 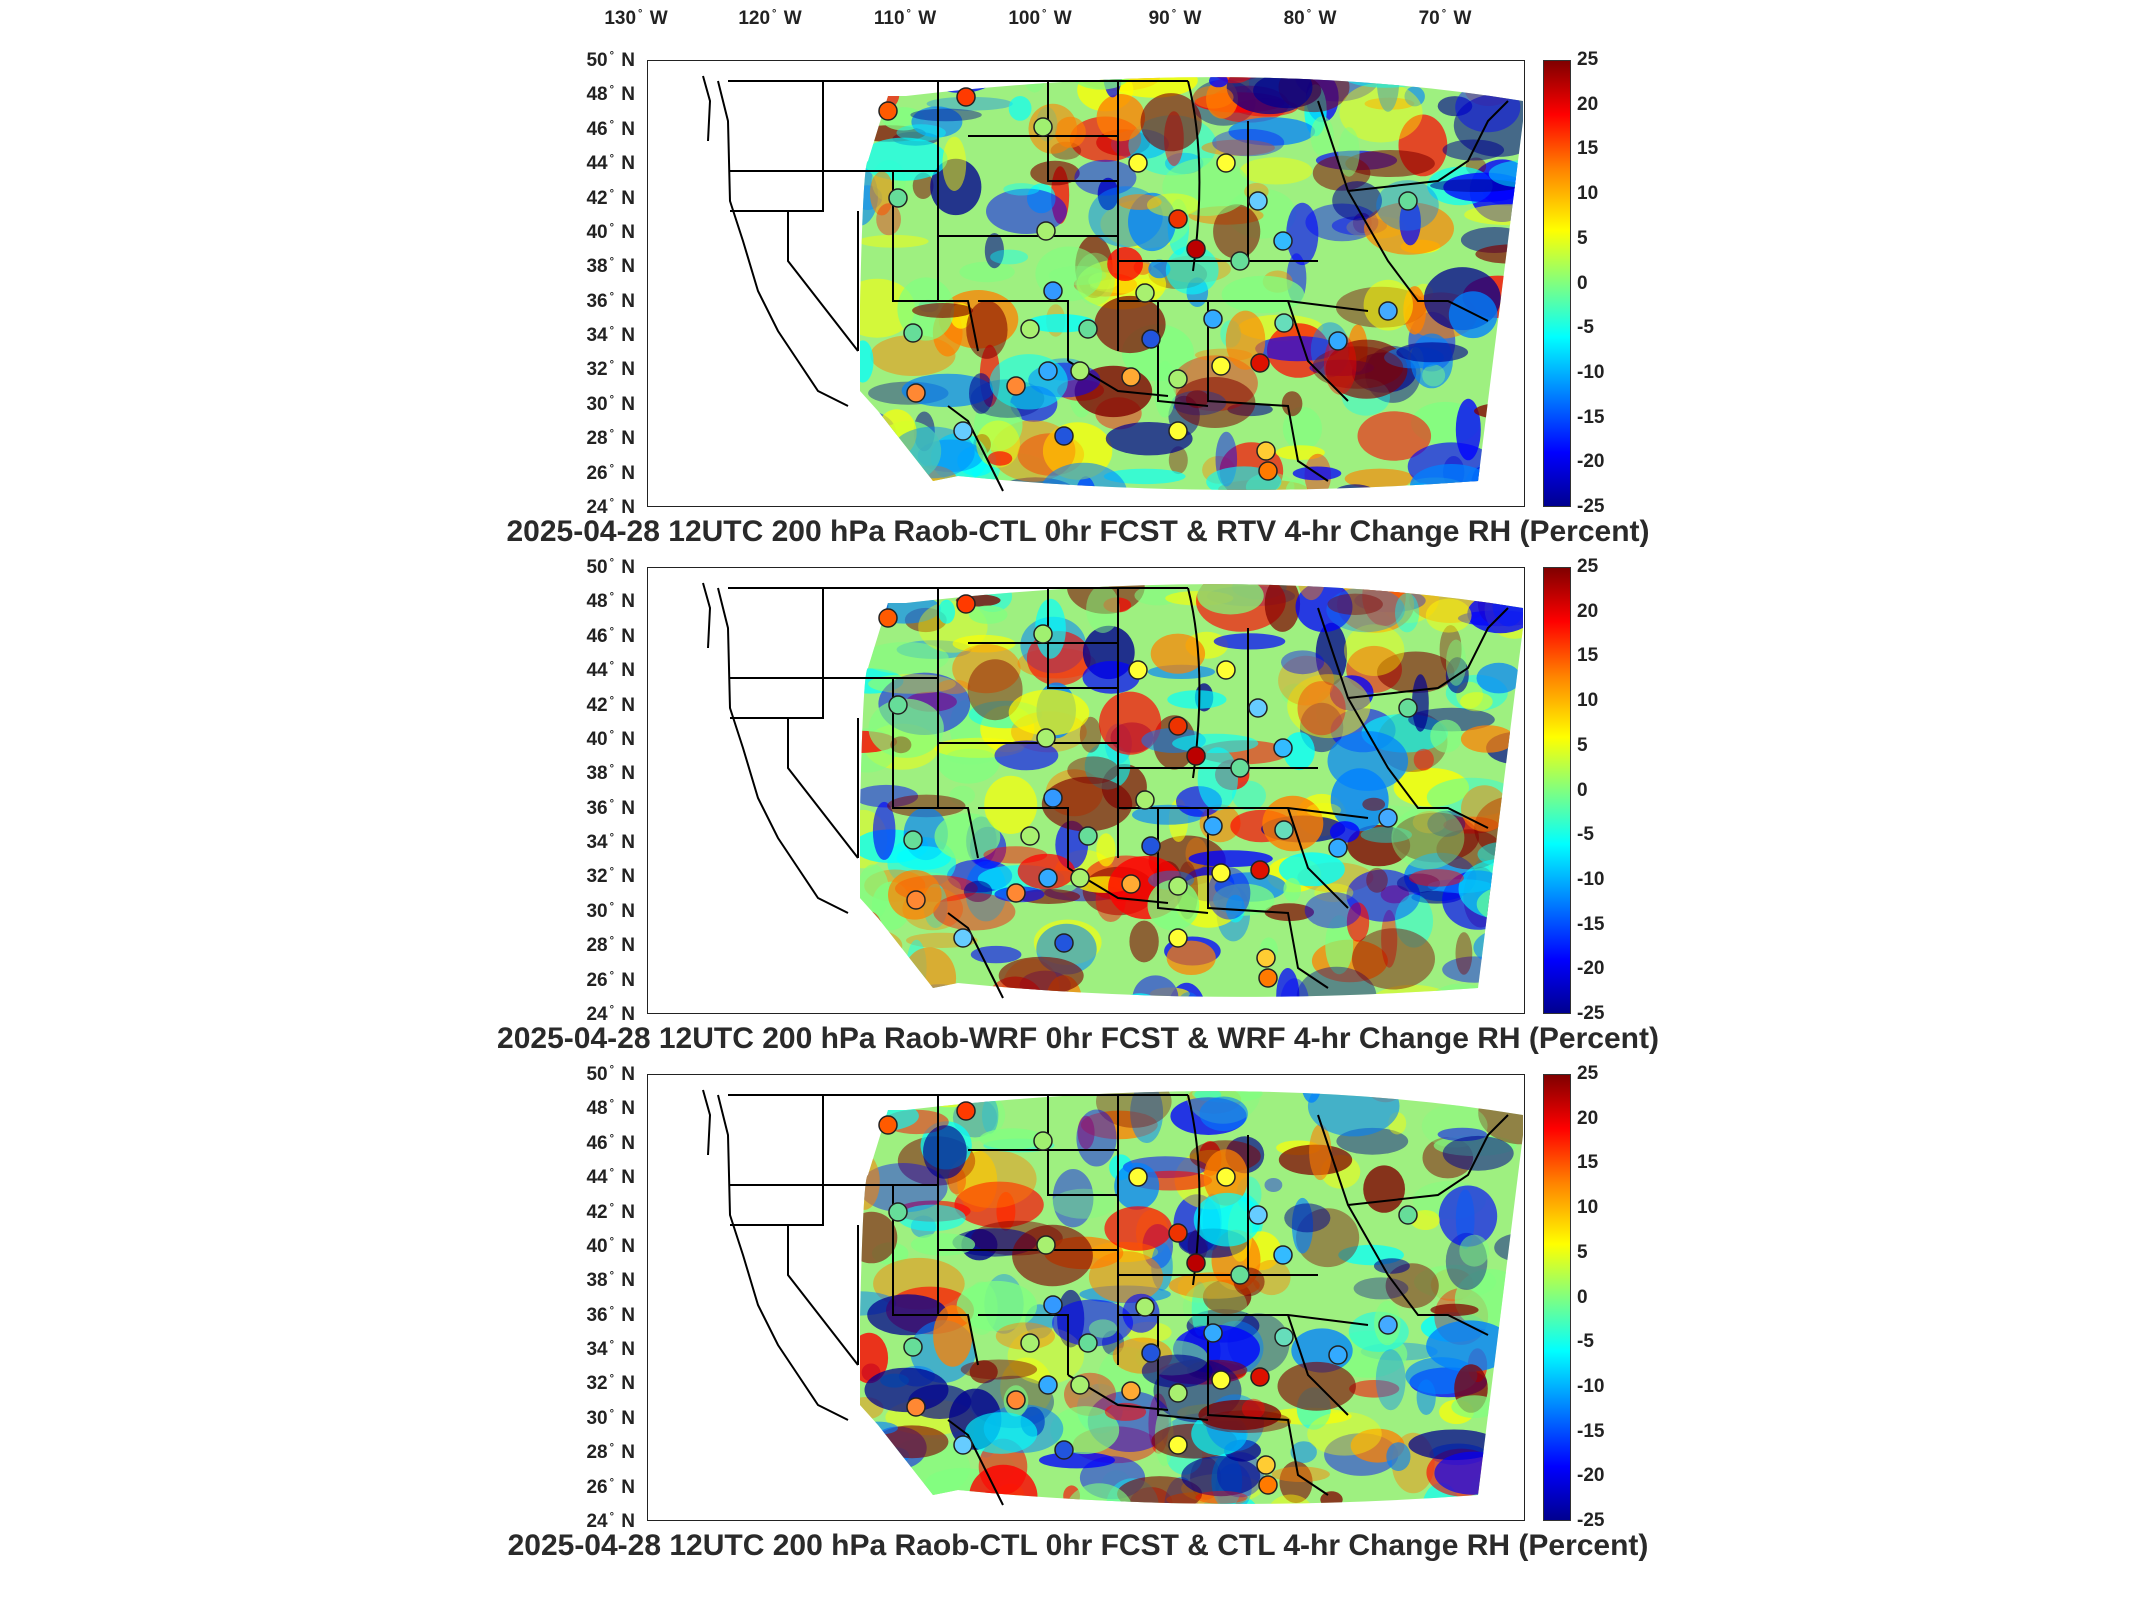 I want to click on lat-label: 26 ° N, so click(x=610, y=473).